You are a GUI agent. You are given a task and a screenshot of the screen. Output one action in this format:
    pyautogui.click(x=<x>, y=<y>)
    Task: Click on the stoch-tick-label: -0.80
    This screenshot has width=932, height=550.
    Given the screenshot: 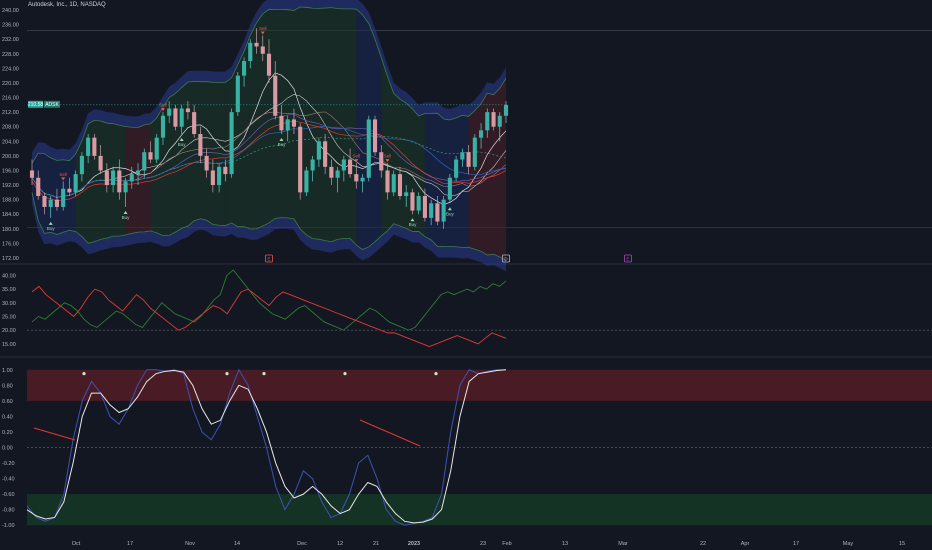 What is the action you would take?
    pyautogui.click(x=8, y=511)
    